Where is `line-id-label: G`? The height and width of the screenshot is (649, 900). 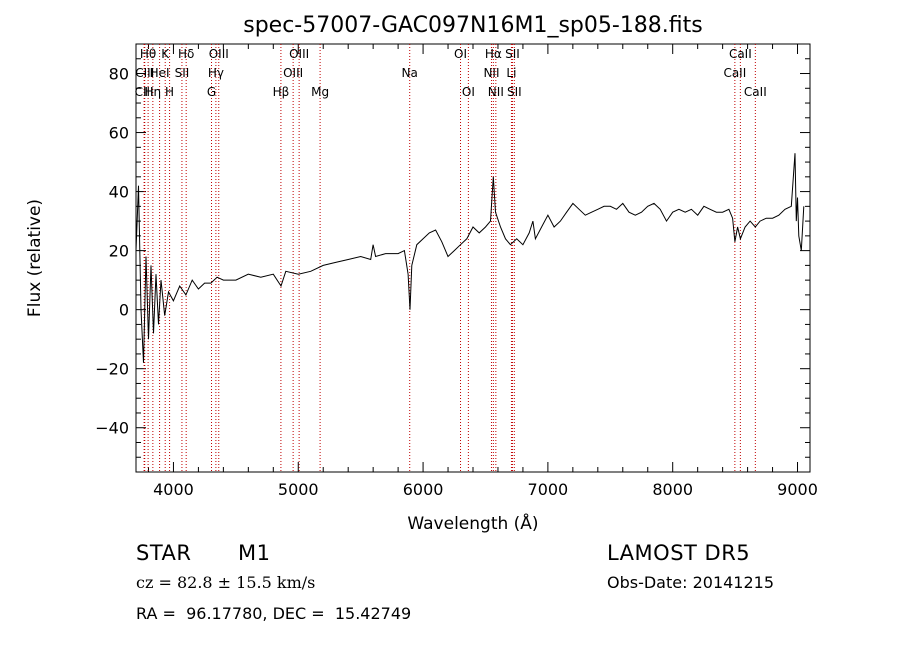 line-id-label: G is located at coordinates (211, 92).